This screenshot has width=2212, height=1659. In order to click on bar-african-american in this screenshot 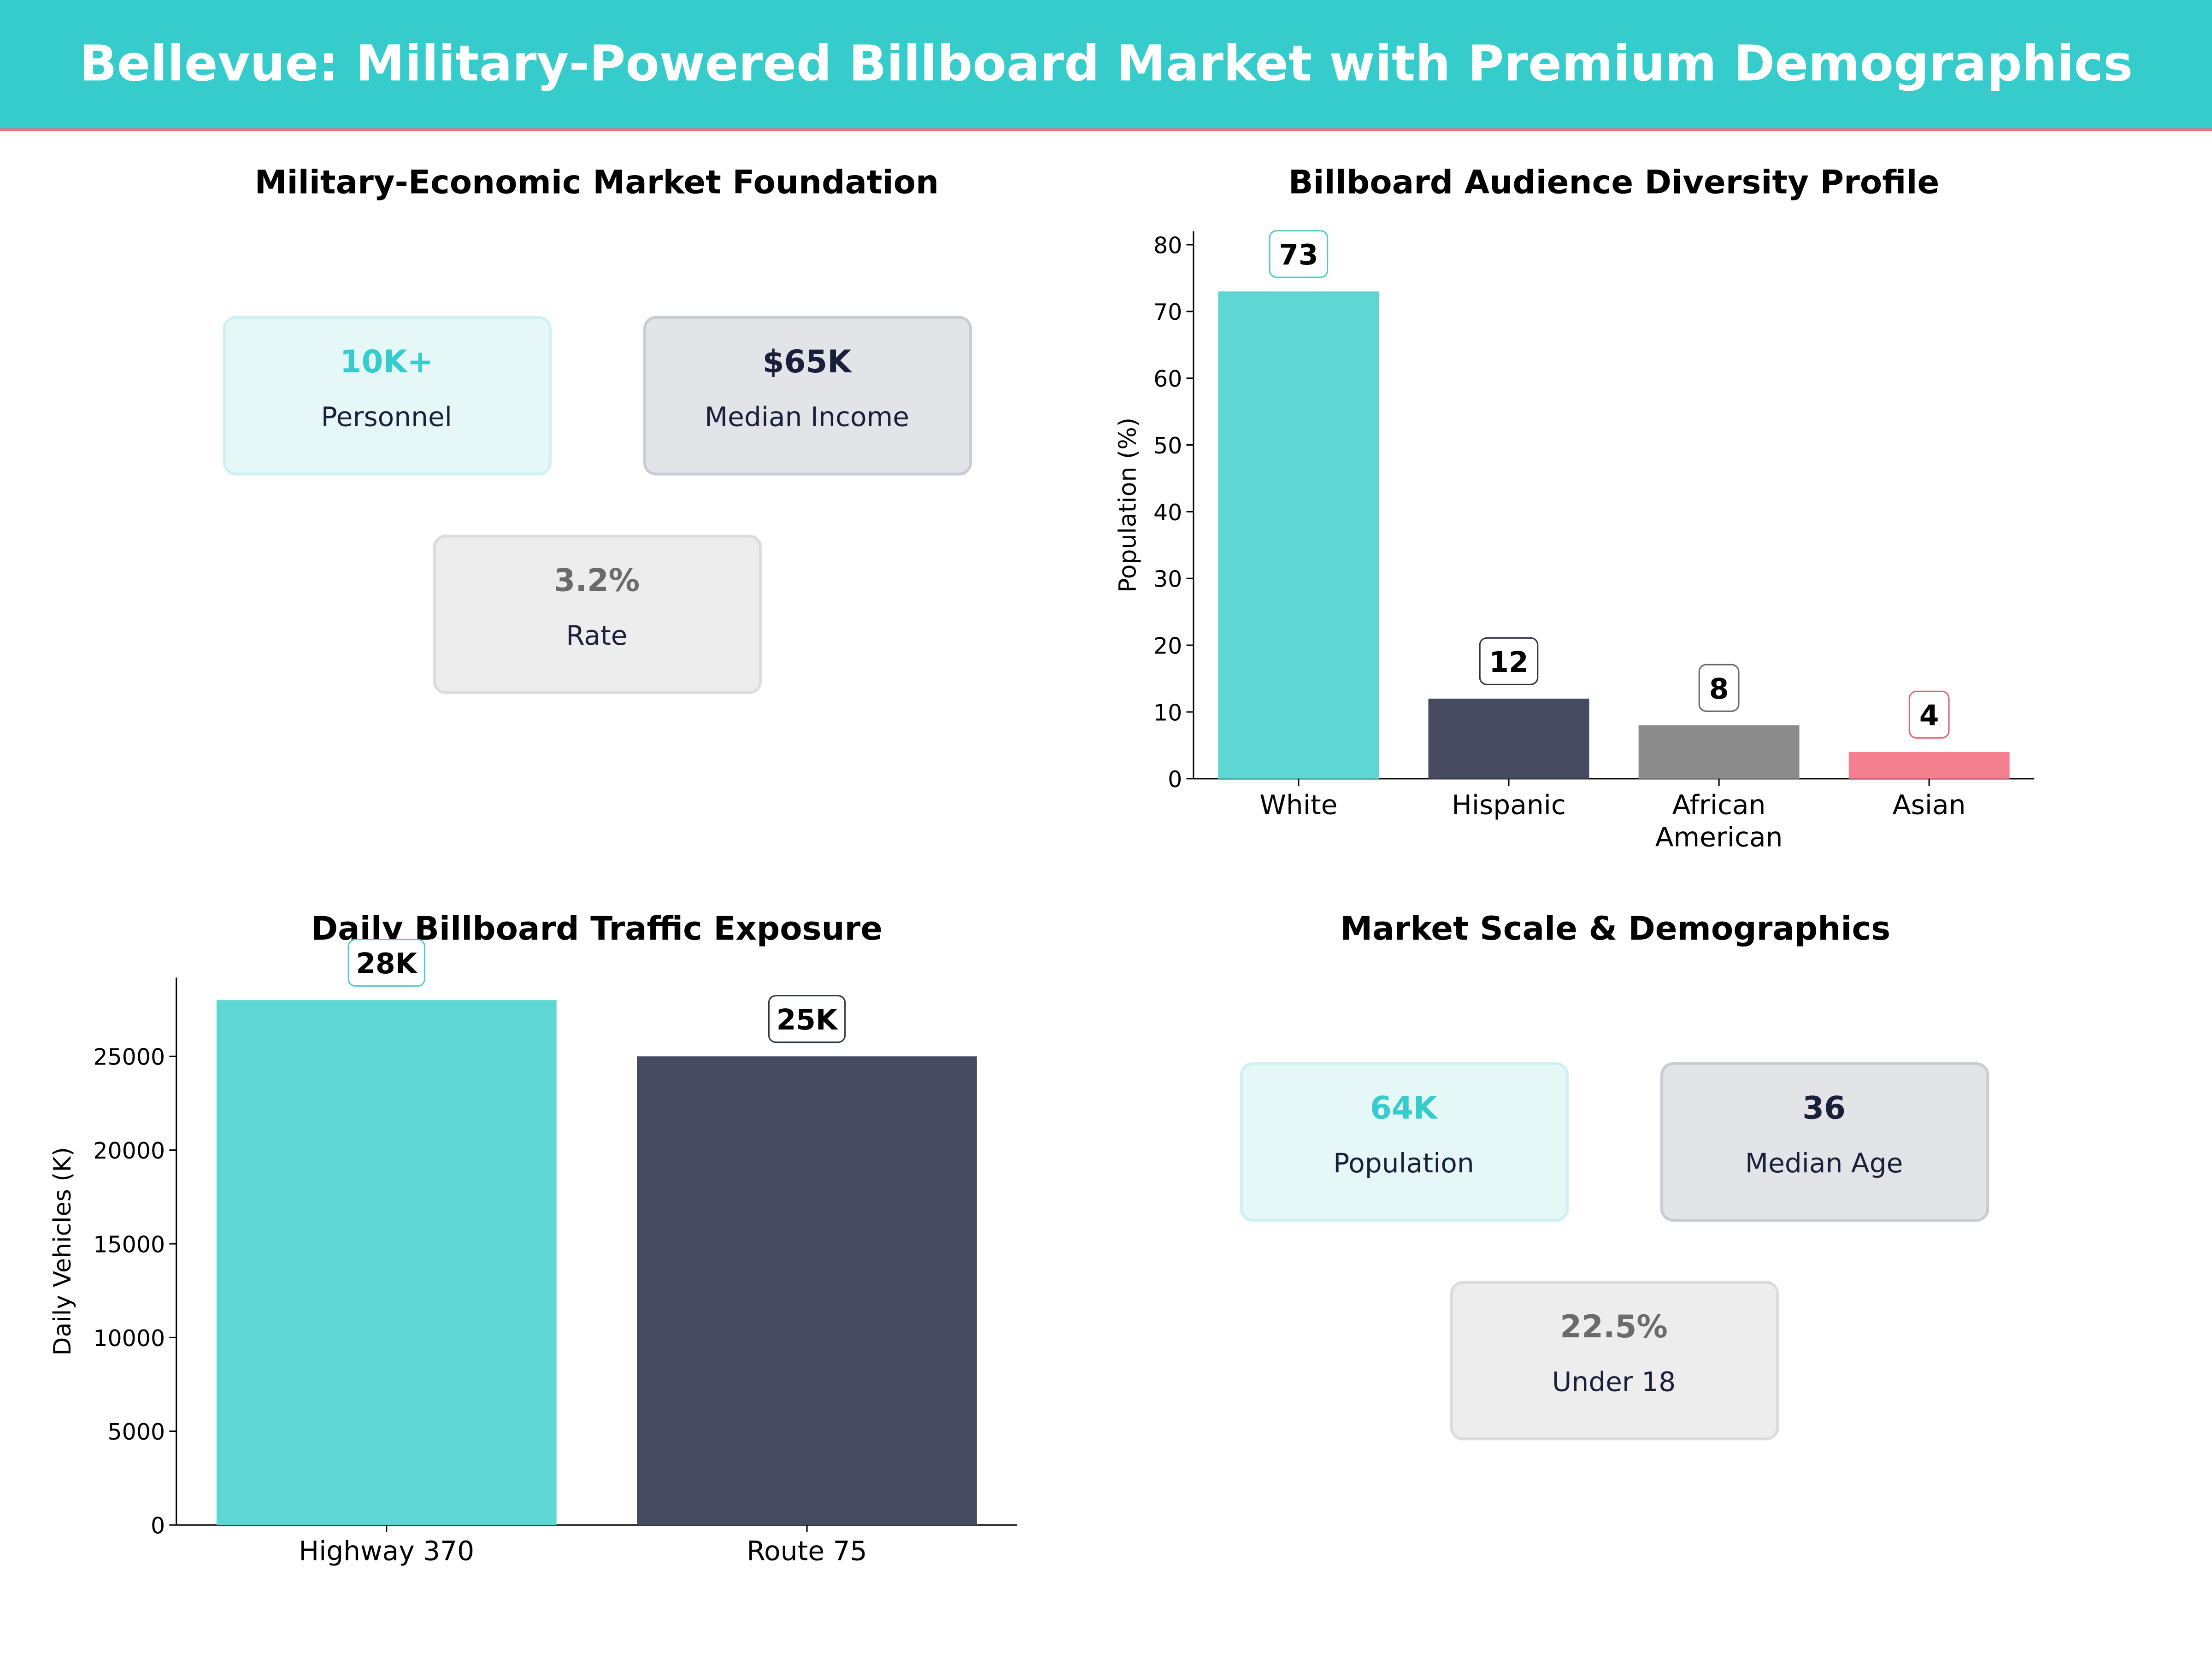, I will do `click(1719, 752)`.